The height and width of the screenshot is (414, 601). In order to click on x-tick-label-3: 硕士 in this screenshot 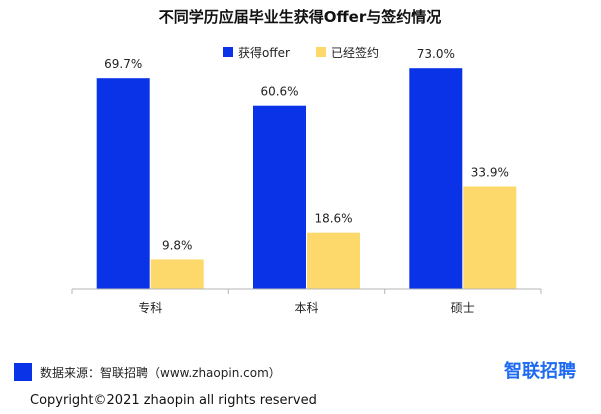, I will do `click(463, 308)`.